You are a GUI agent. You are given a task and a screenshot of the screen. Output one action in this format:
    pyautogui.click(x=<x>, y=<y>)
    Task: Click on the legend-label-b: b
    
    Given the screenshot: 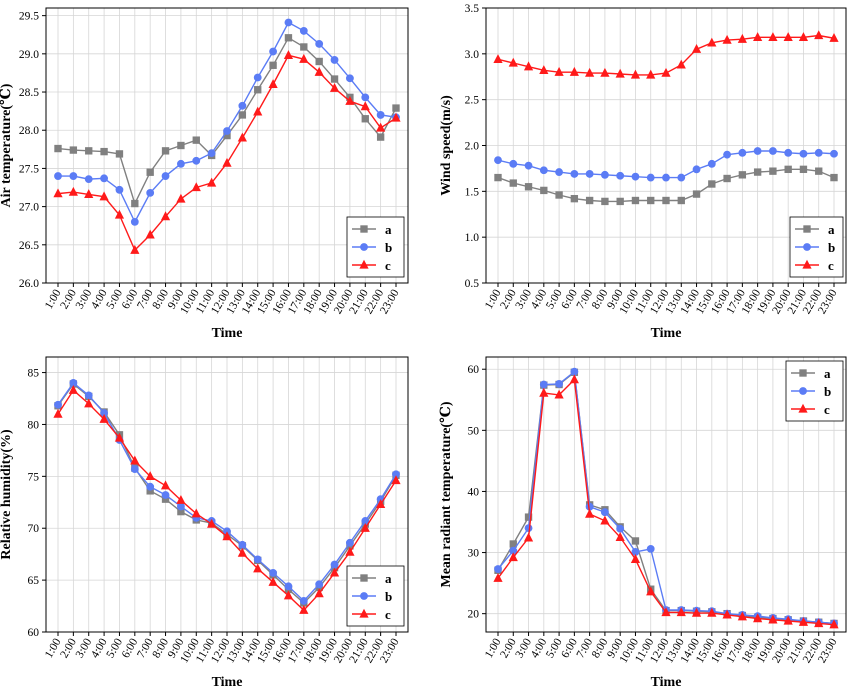 What is the action you would take?
    pyautogui.click(x=831, y=247)
    